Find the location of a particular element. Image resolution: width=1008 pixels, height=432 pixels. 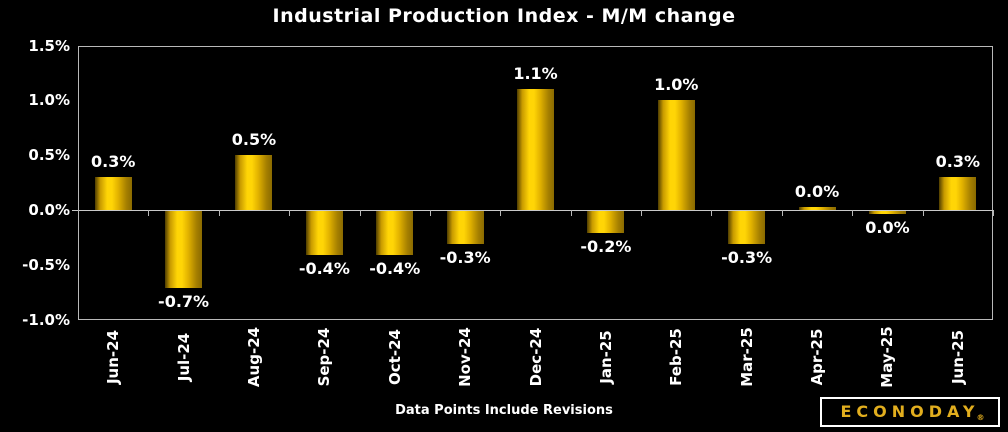

bar-value-label: -0.2% is located at coordinates (606, 246).